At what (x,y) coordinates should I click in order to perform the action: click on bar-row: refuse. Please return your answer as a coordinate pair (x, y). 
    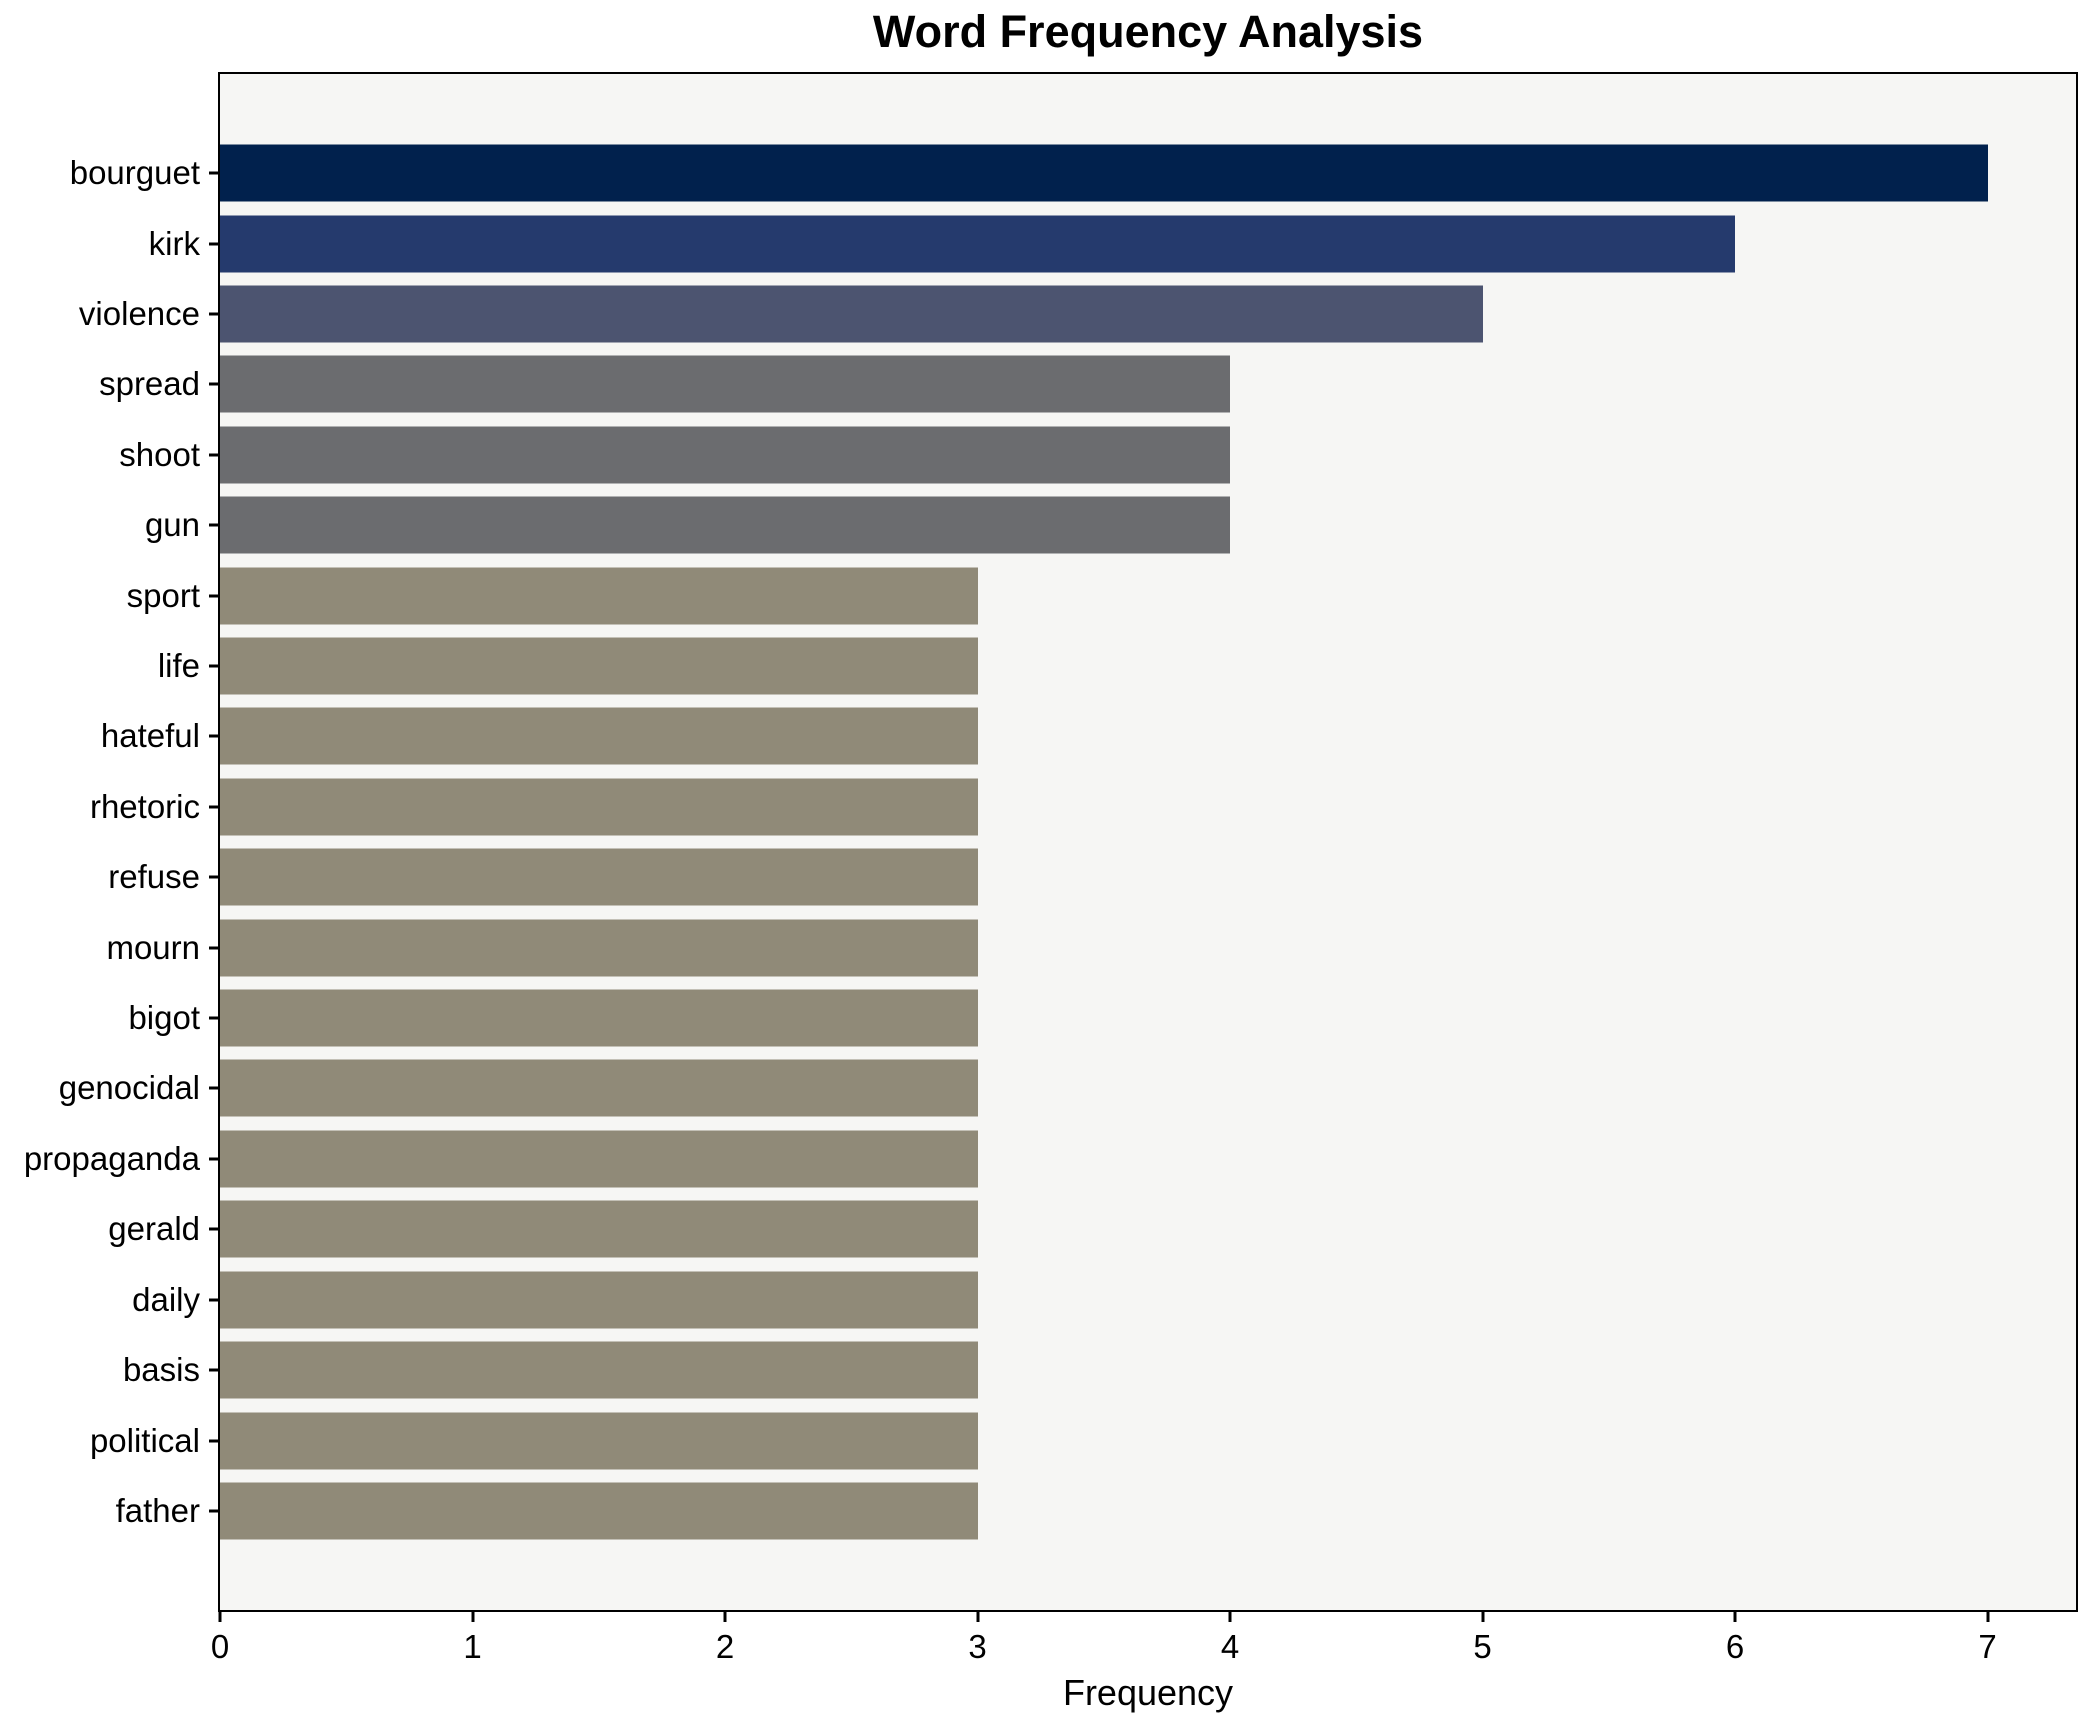
    Looking at the image, I should click on (1092, 877).